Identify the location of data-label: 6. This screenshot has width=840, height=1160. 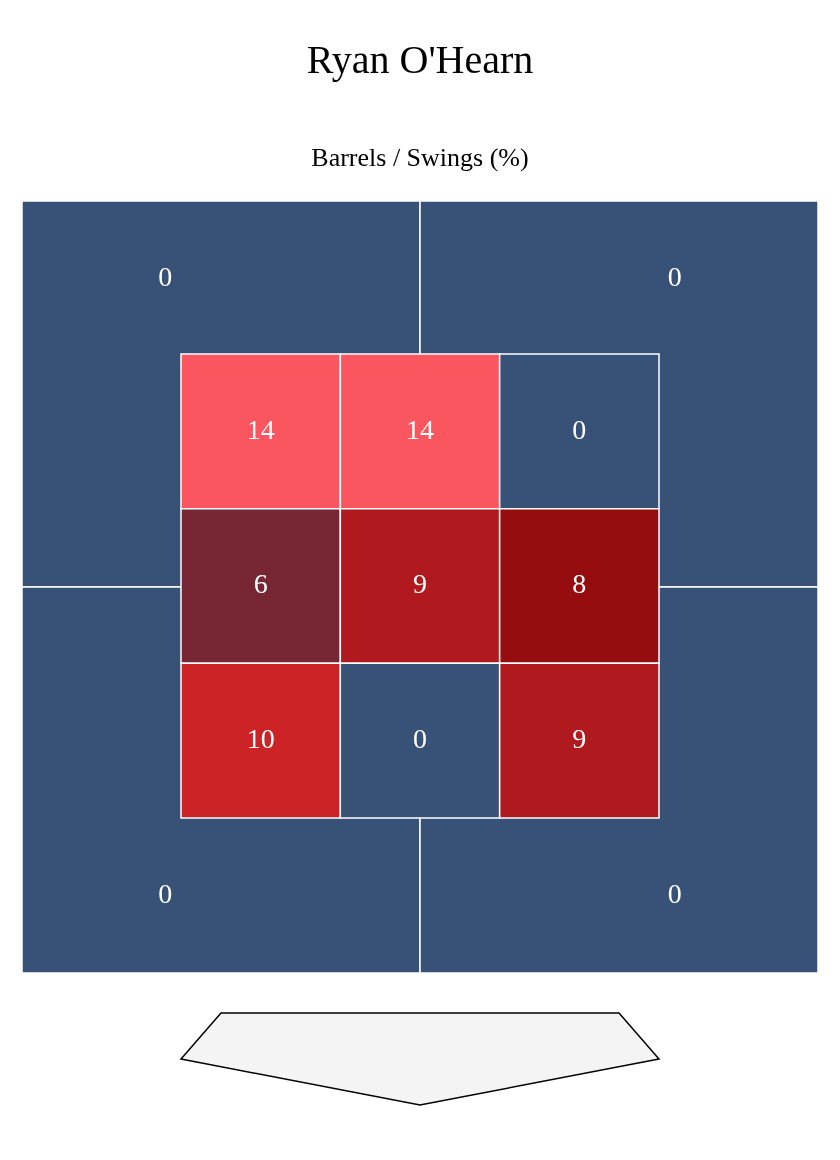
(260, 584).